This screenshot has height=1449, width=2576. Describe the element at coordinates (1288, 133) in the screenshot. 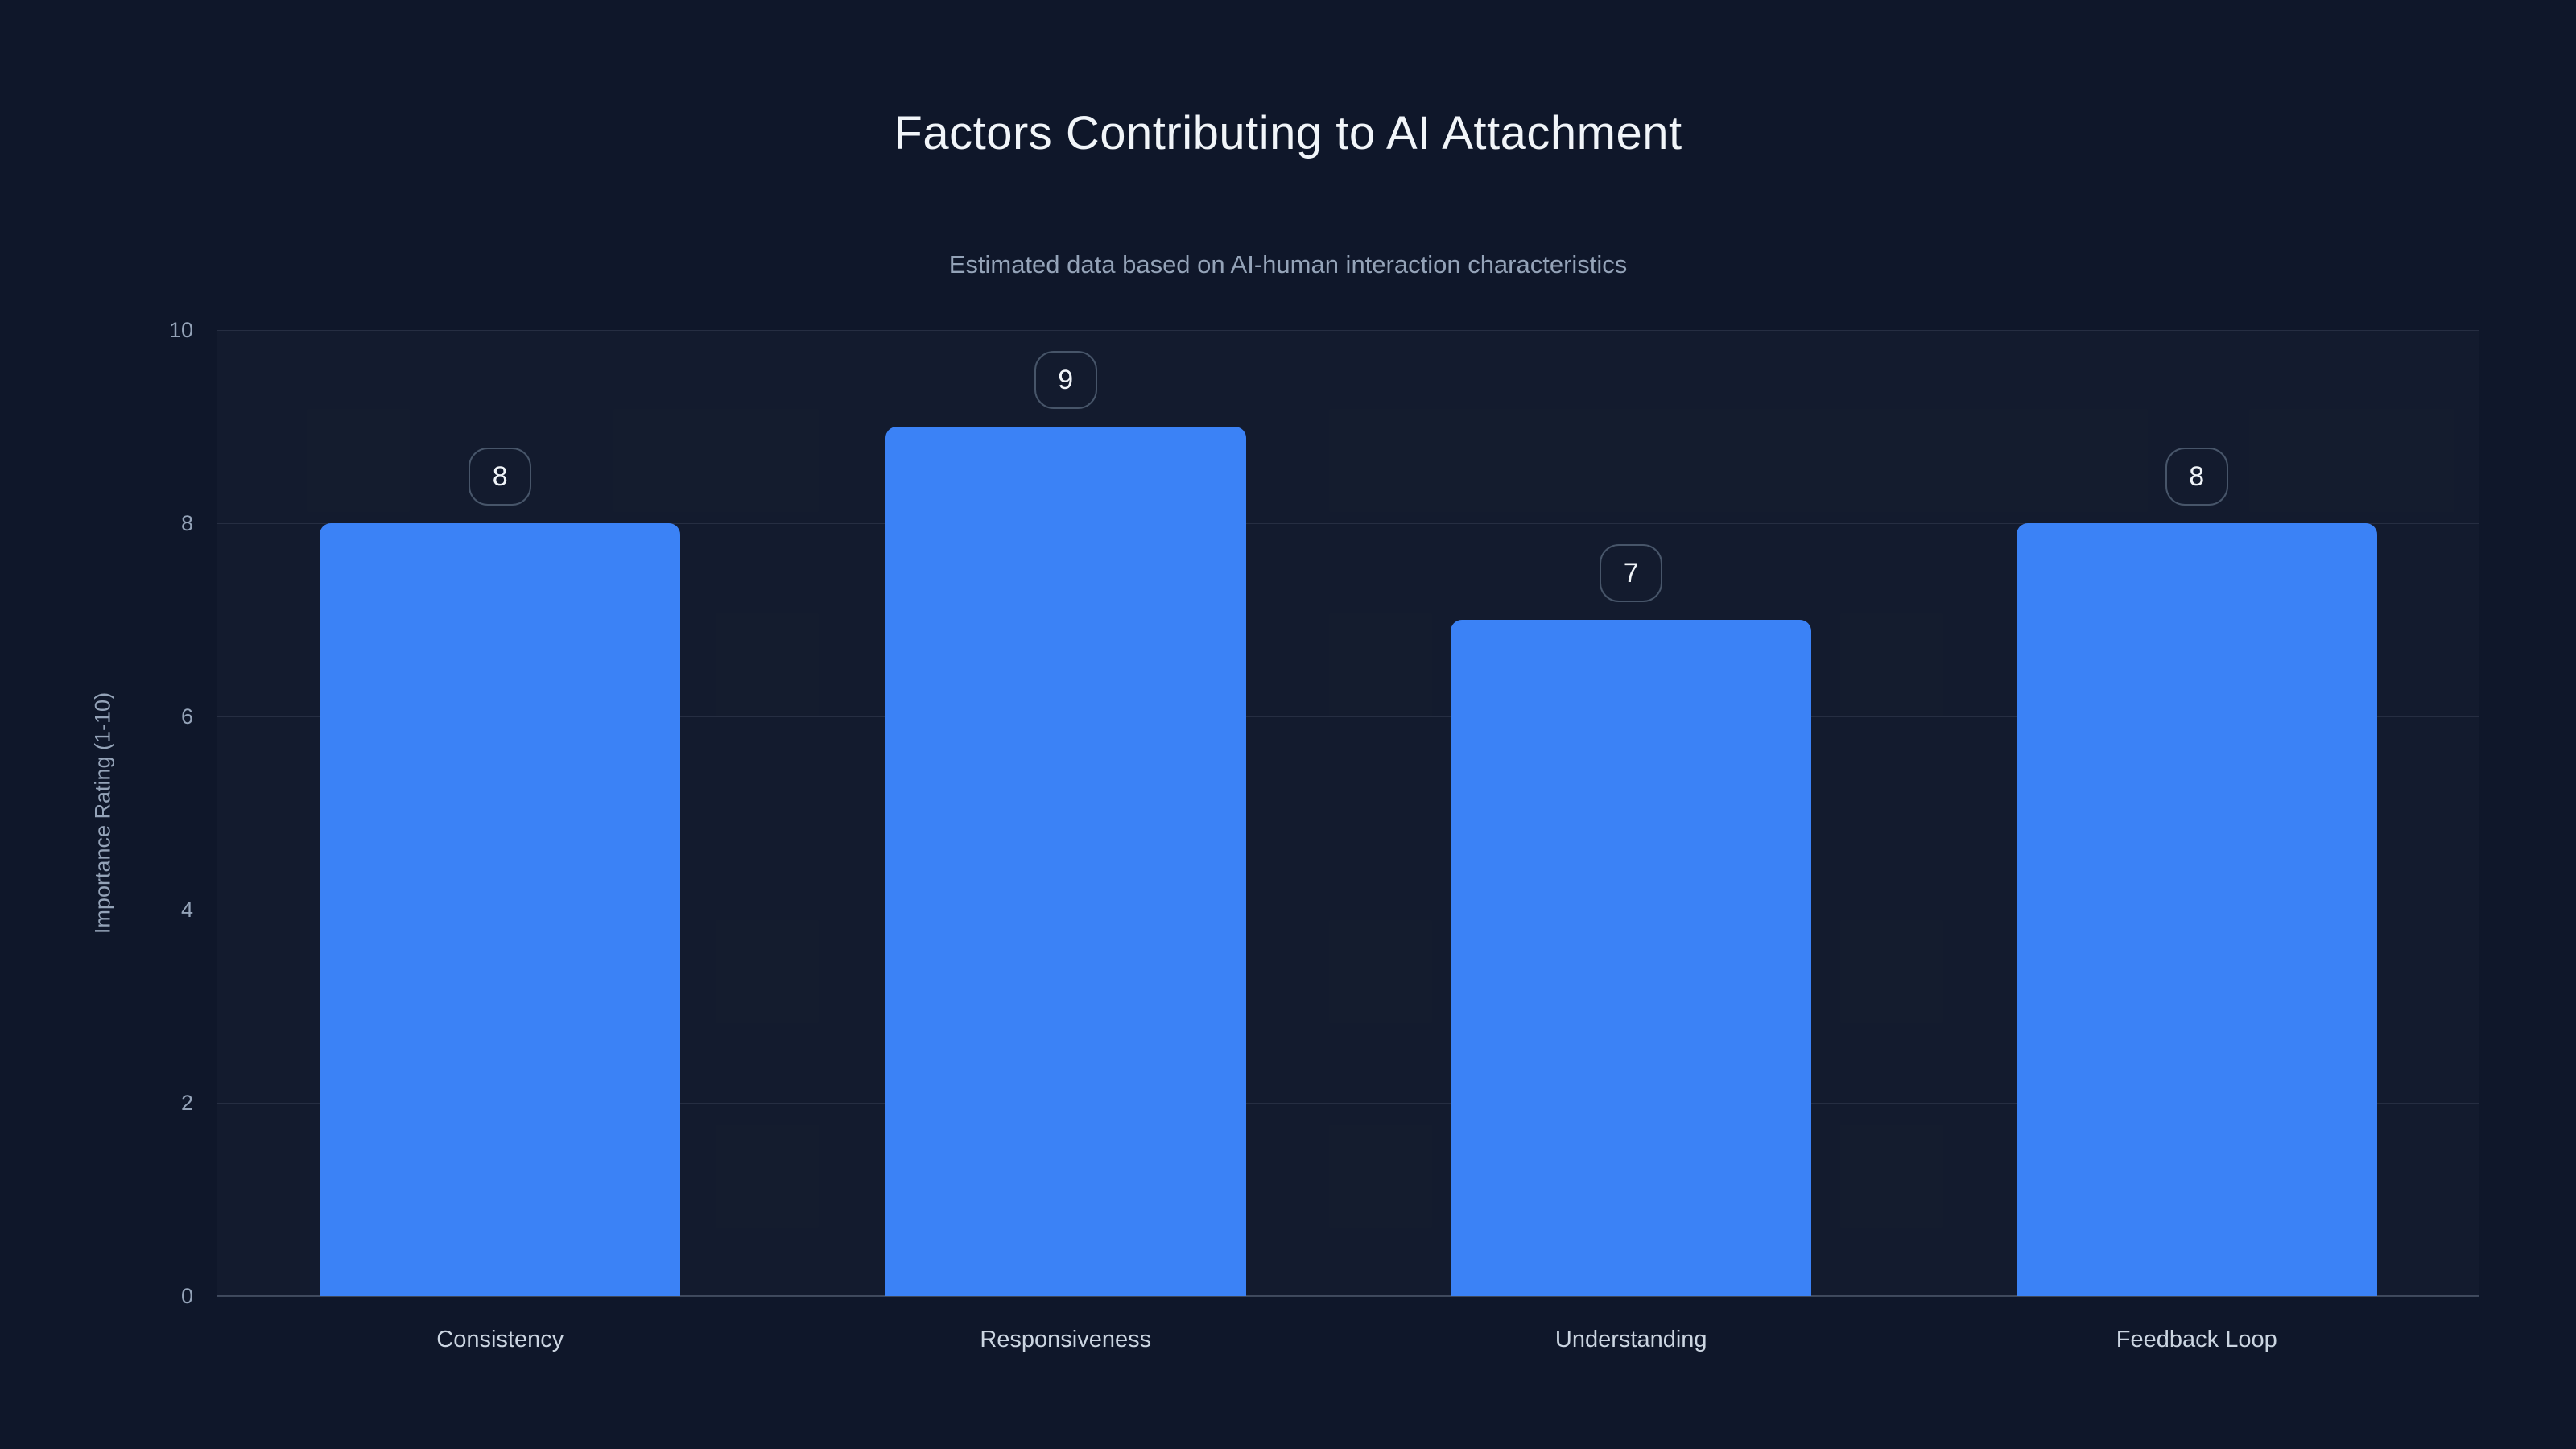

I see `chart-title: Factors Contributing to AI Attachment` at that location.